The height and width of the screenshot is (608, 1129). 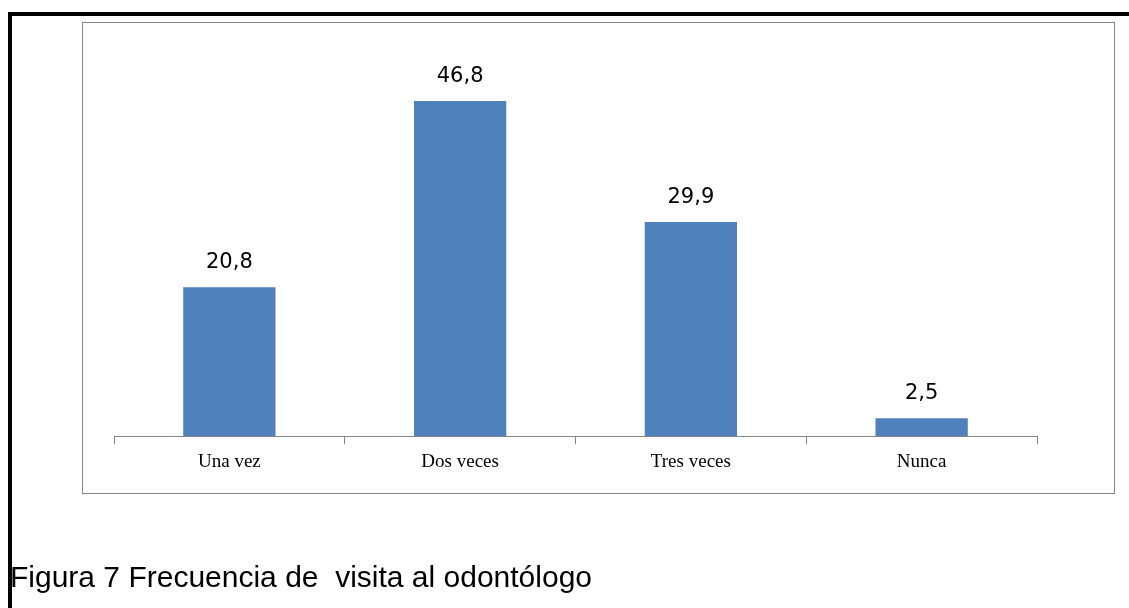 What do you see at coordinates (460, 74) in the screenshot?
I see `data-label: 46,8` at bounding box center [460, 74].